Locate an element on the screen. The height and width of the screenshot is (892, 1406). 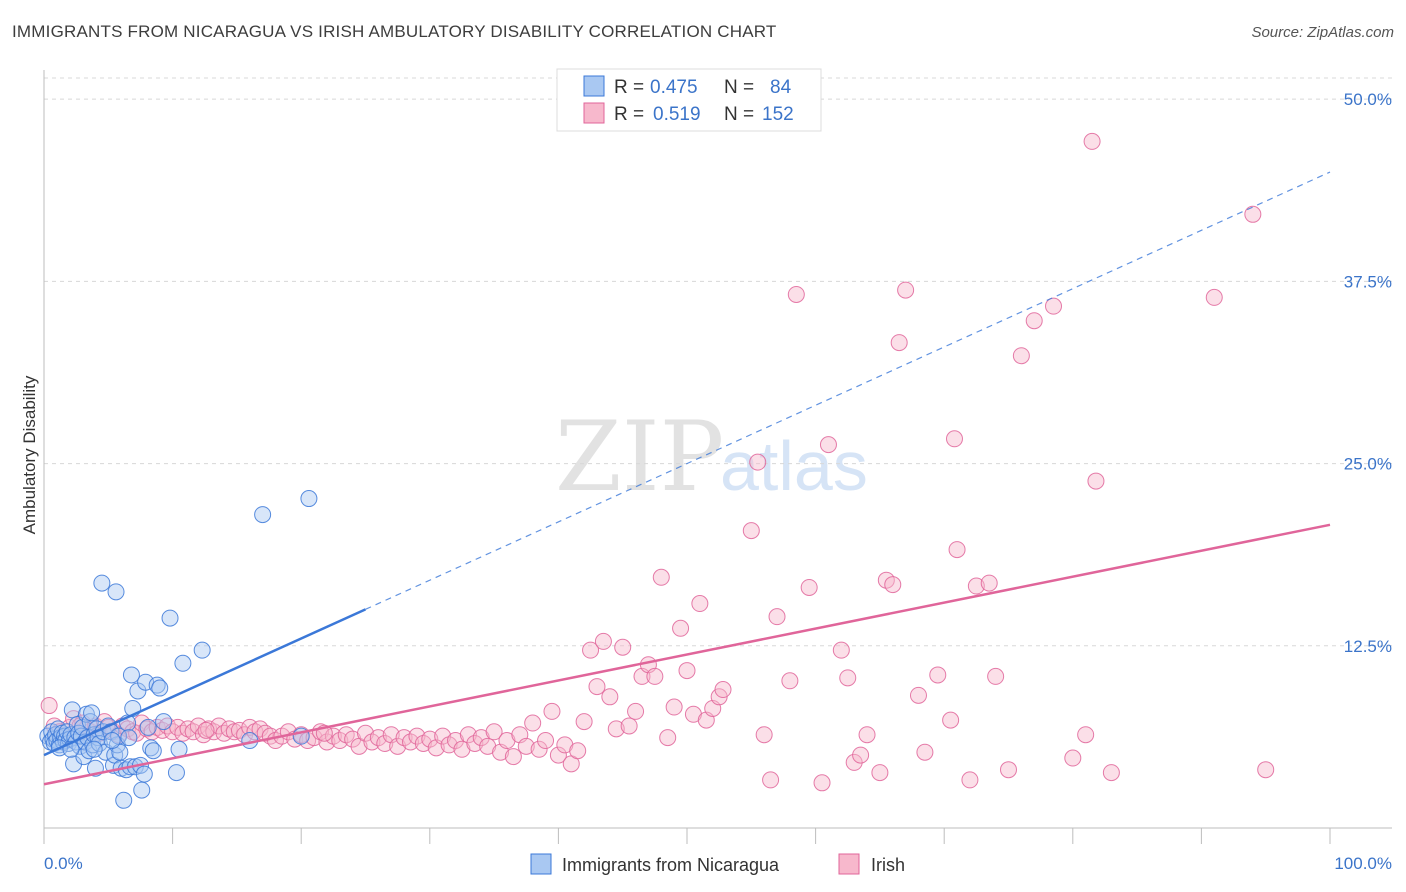
y-tick-label: 37.5% is located at coordinates (1368, 281).